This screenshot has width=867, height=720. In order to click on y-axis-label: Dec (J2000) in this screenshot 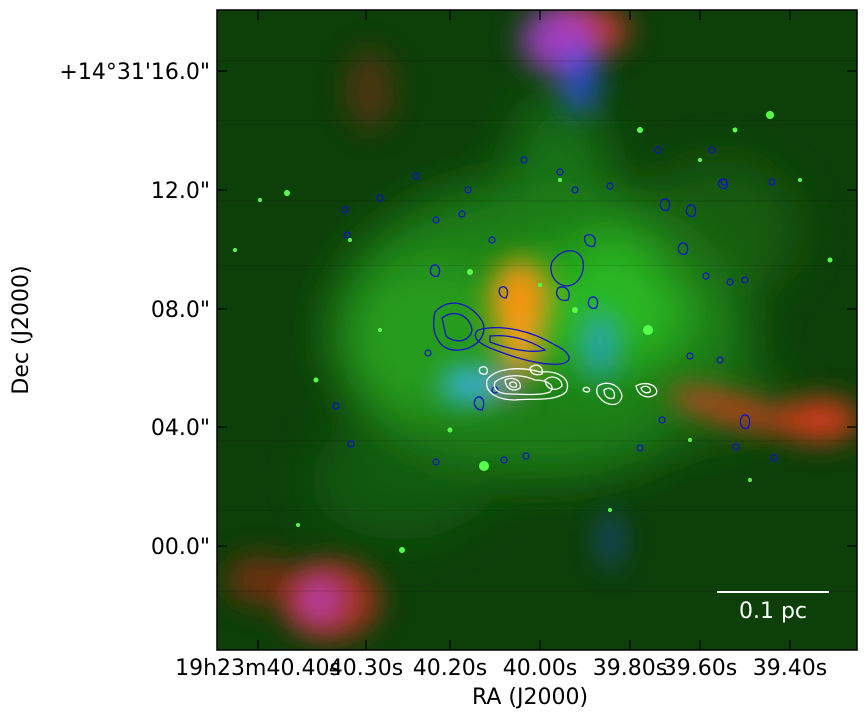, I will do `click(21, 329)`.